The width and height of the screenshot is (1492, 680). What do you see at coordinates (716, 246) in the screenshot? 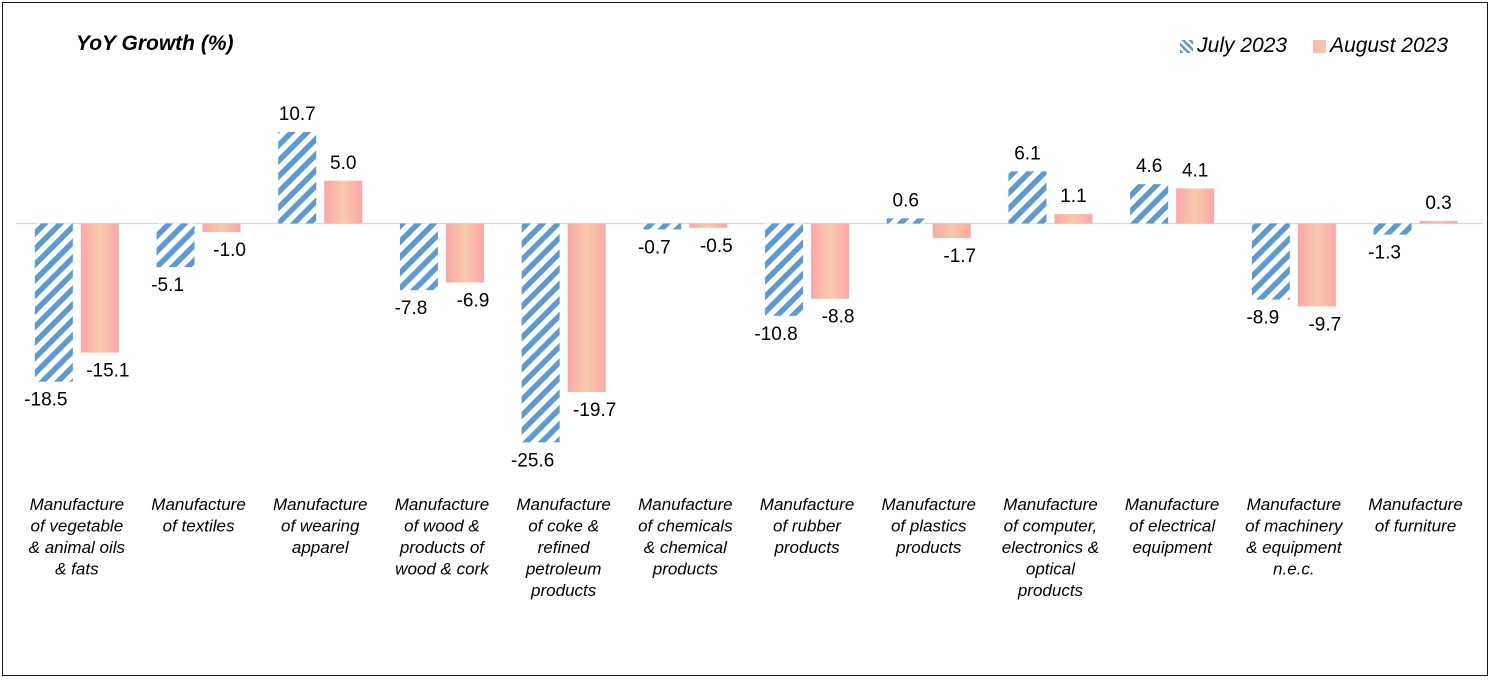
I see `data-label-august: -0.5` at bounding box center [716, 246].